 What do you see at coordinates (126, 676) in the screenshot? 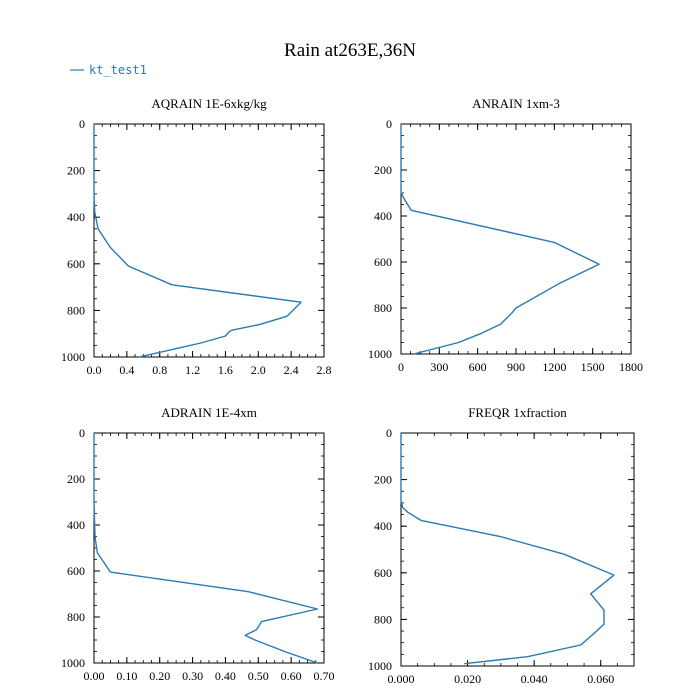
I see `x-tick-label: 0.10` at bounding box center [126, 676].